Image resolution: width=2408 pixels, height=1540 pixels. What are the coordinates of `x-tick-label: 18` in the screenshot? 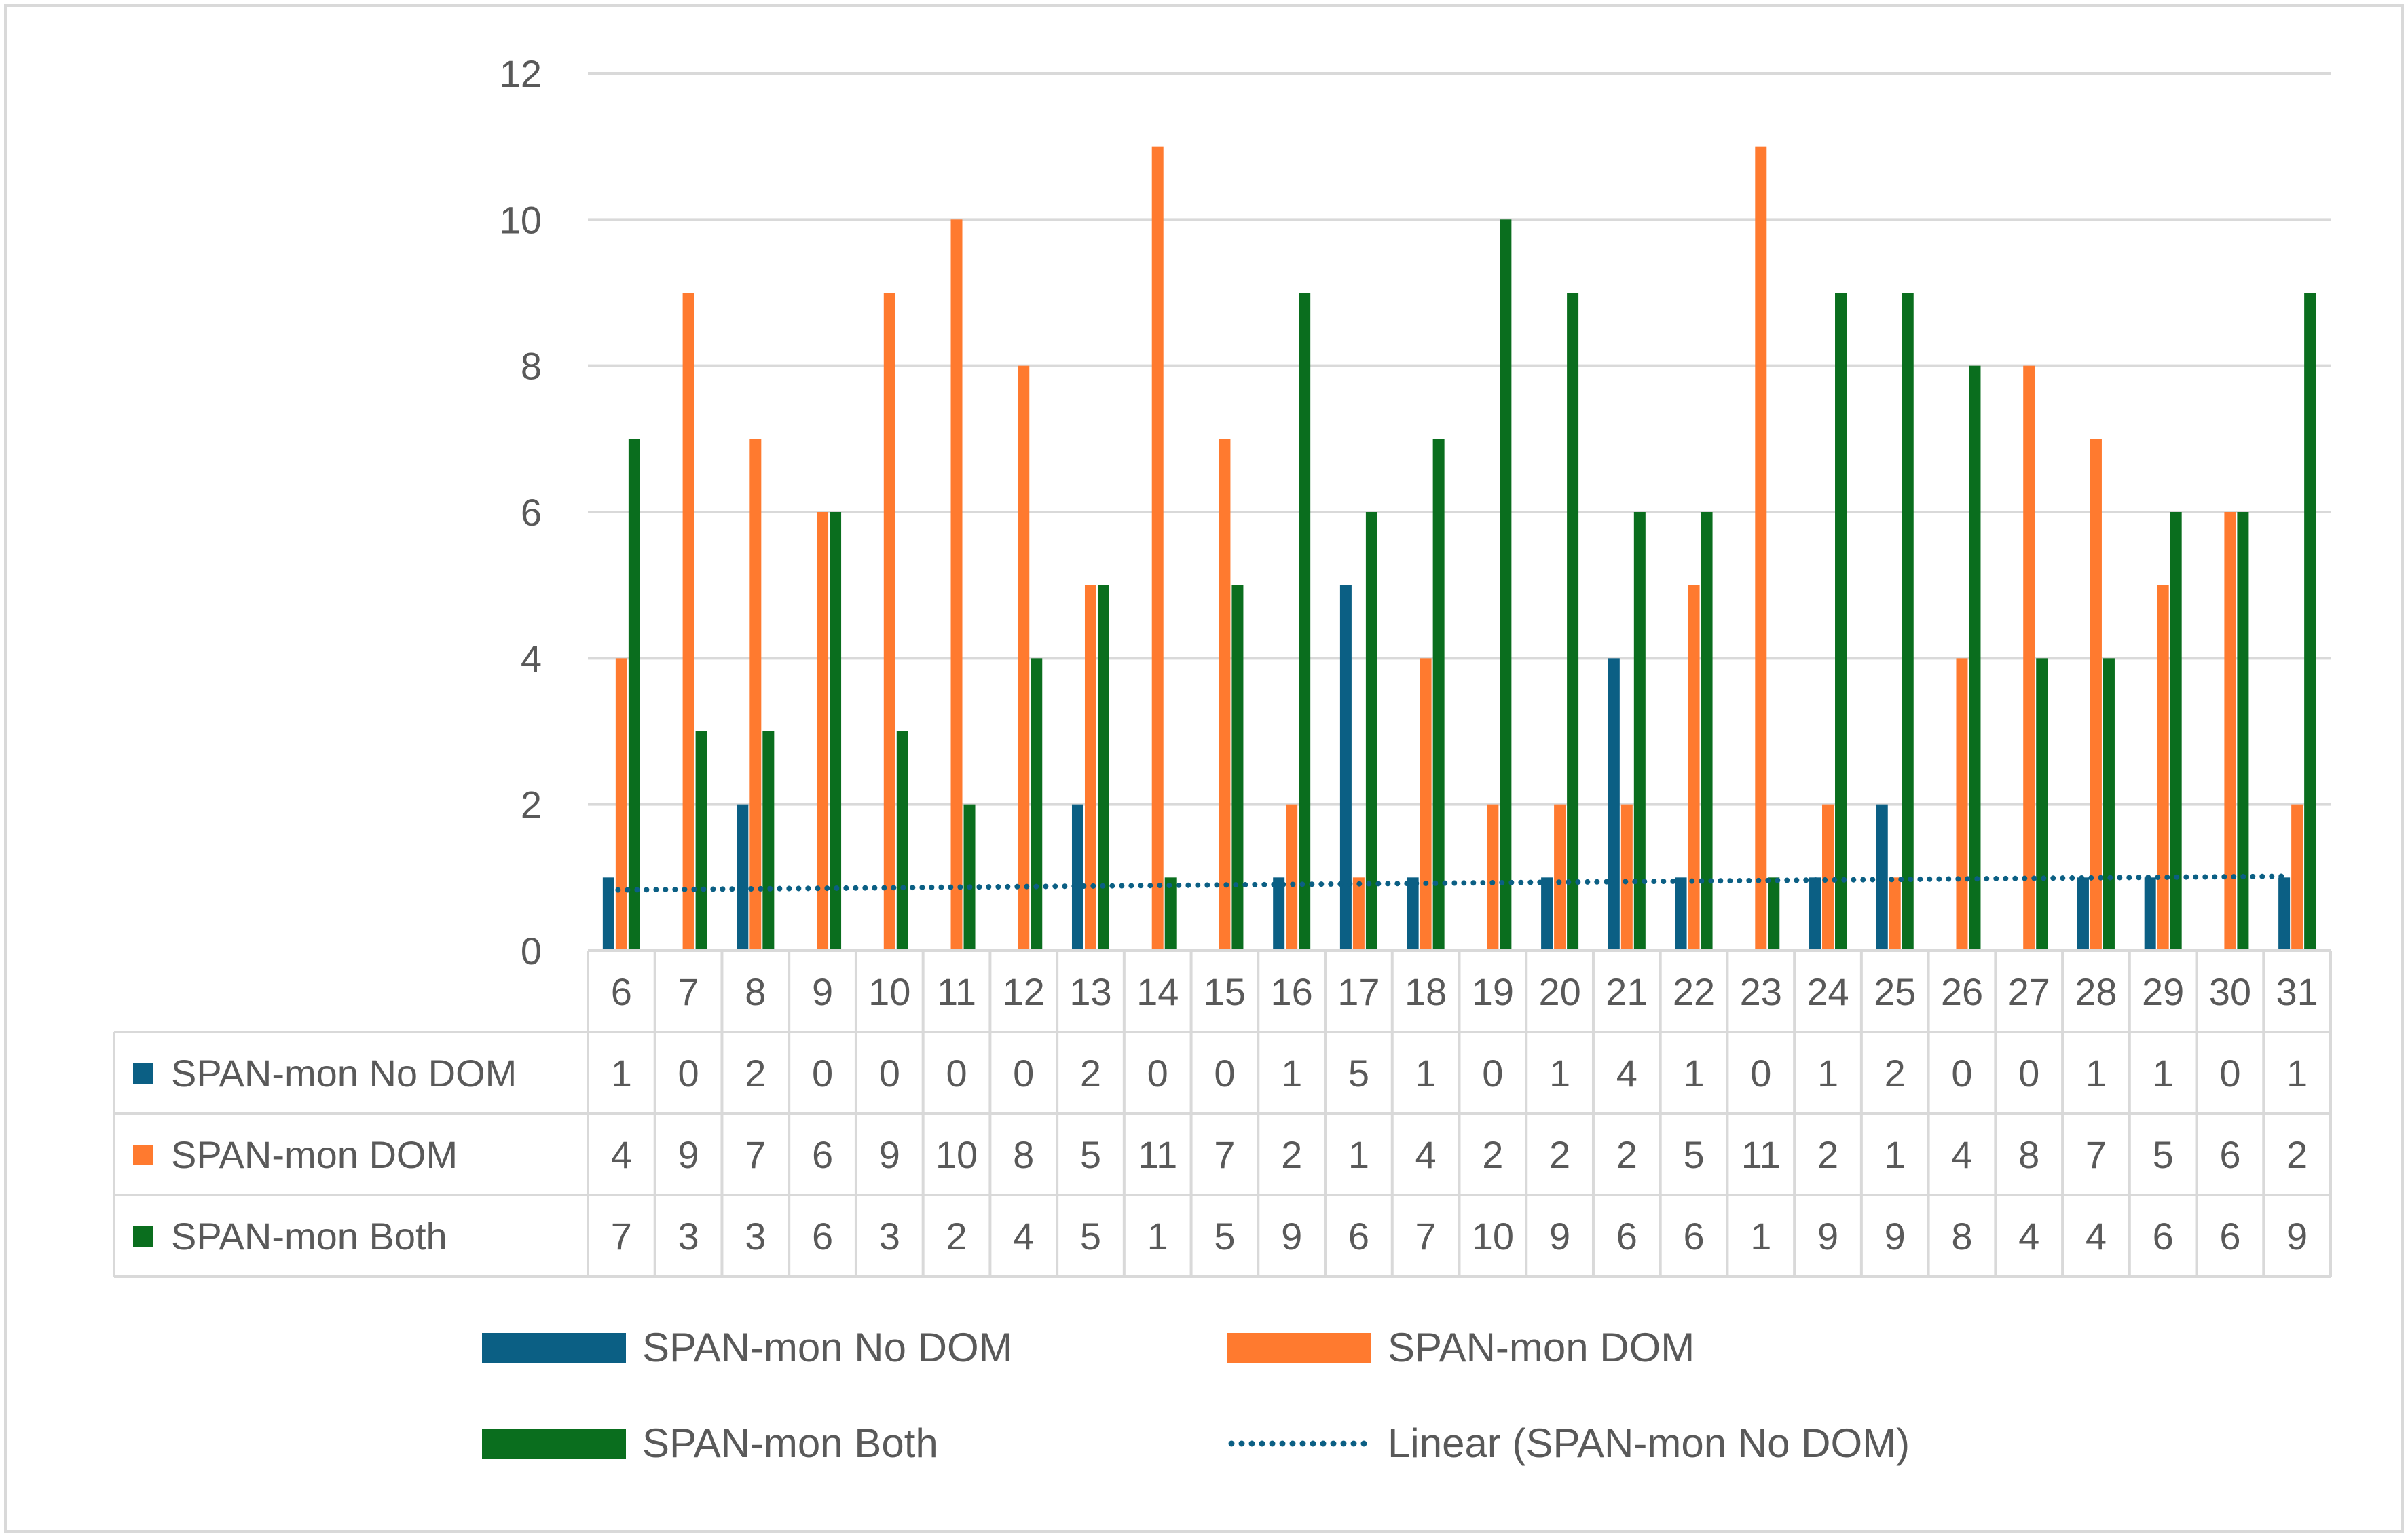 It's located at (1426, 991).